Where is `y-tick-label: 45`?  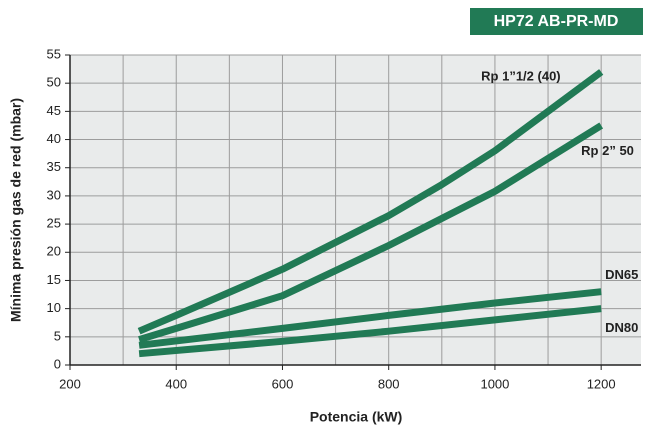 y-tick-label: 45 is located at coordinates (54, 110).